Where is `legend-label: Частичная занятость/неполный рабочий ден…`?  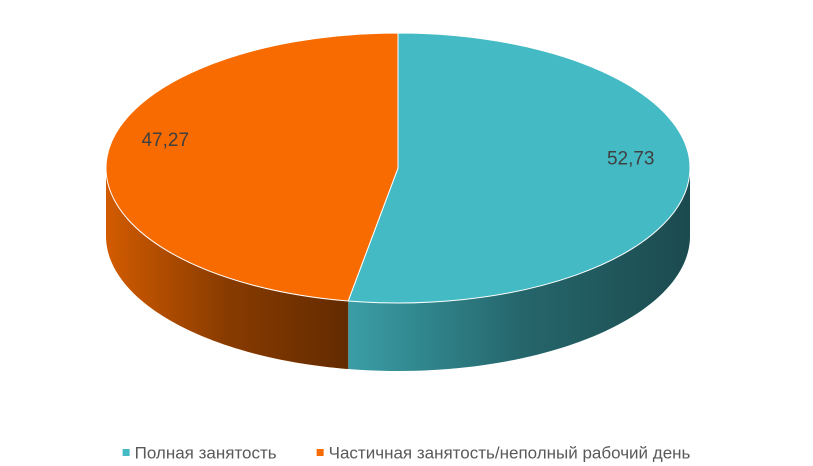 legend-label: Частичная занятость/неполный рабочий ден… is located at coordinates (510, 452).